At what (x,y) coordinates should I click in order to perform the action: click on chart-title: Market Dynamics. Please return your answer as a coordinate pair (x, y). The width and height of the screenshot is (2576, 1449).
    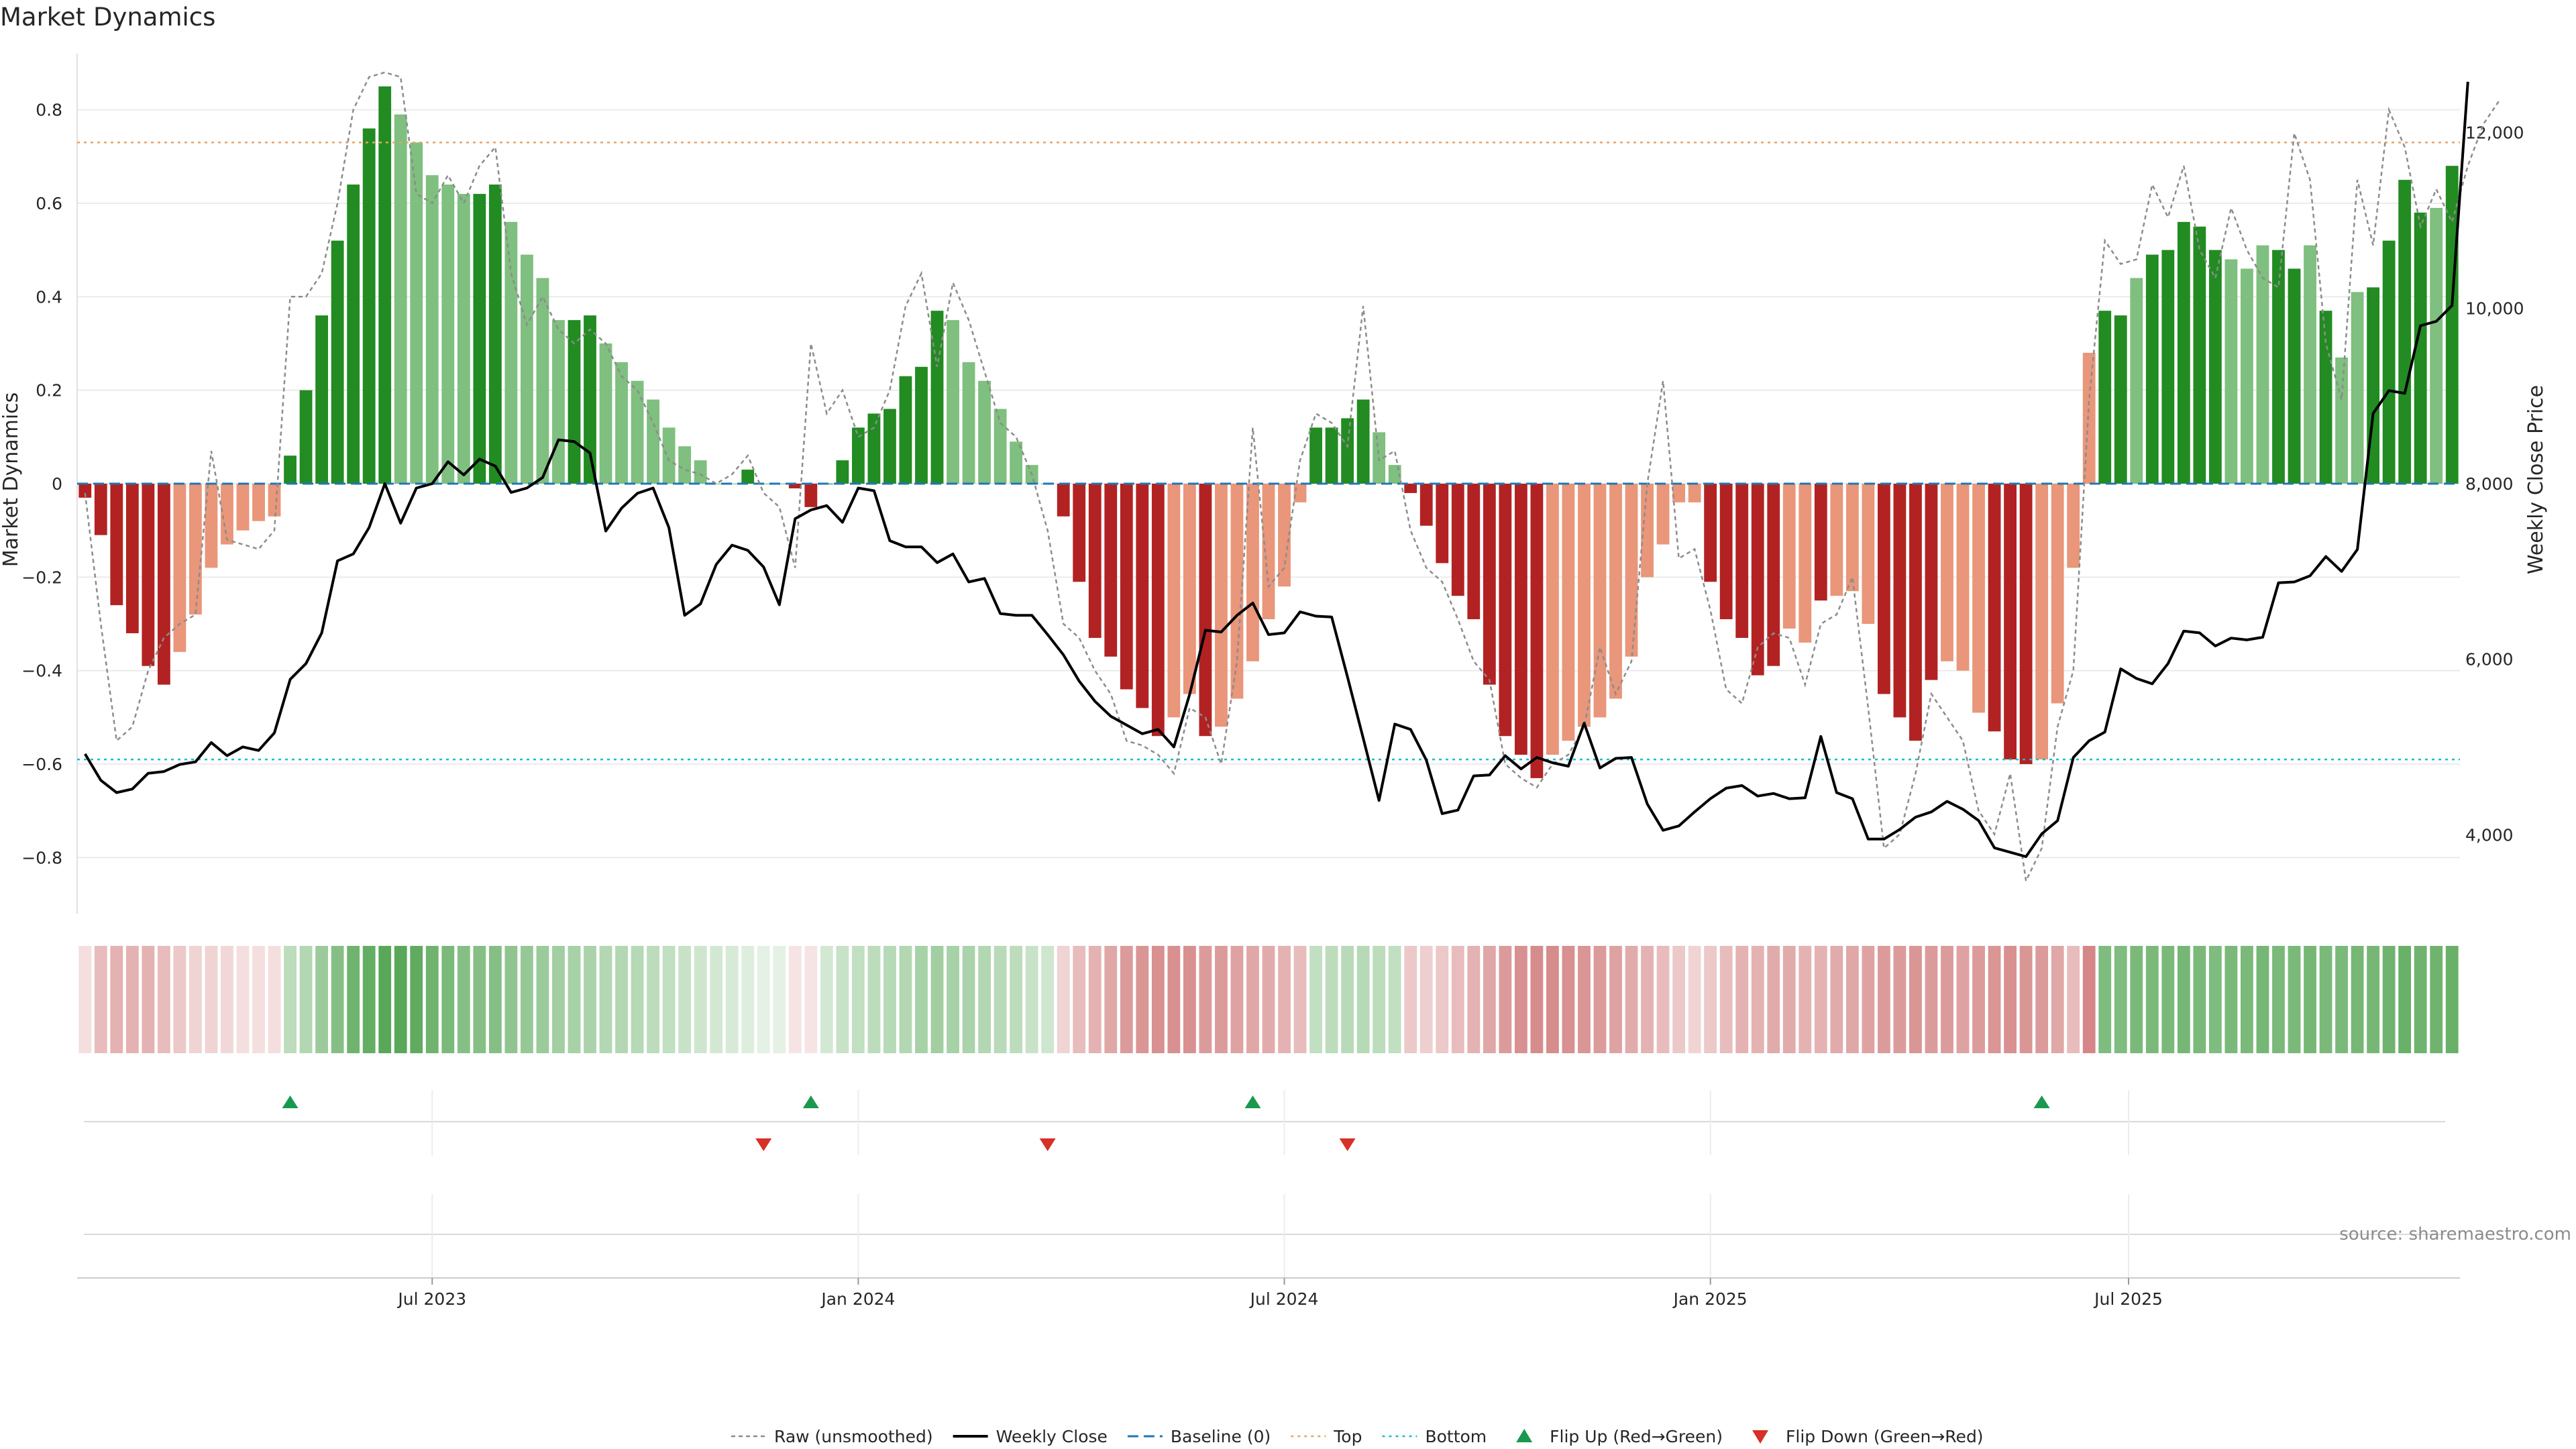
    Looking at the image, I should click on (107, 17).